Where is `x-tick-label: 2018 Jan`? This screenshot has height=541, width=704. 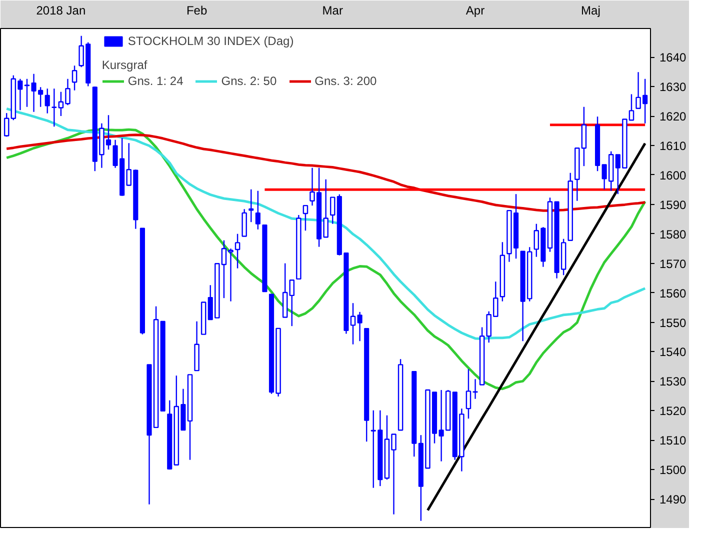 x-tick-label: 2018 Jan is located at coordinates (61, 11).